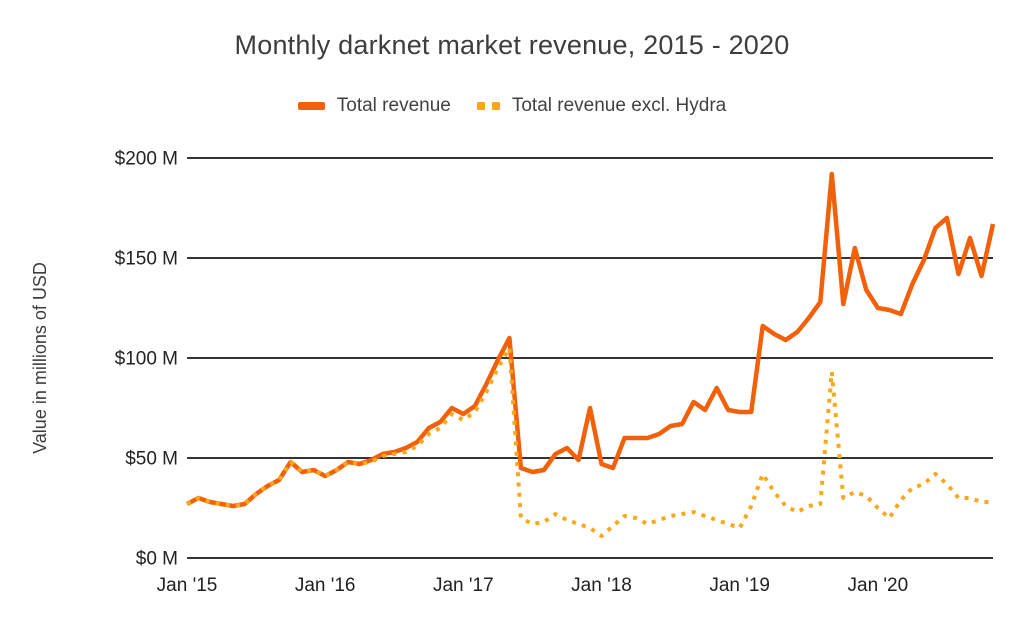 Image resolution: width=1024 pixels, height=633 pixels. I want to click on x-tick-label-24: Jan '17, so click(463, 585).